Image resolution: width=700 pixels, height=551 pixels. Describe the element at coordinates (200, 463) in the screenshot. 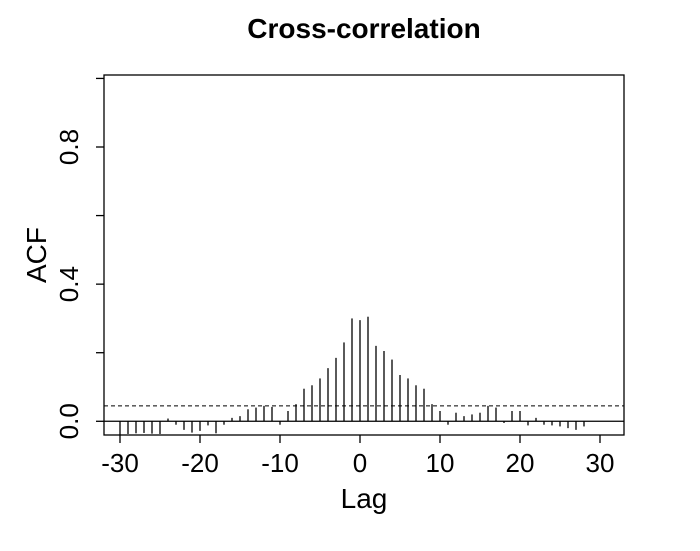

I see `x-tick-label: -20` at that location.